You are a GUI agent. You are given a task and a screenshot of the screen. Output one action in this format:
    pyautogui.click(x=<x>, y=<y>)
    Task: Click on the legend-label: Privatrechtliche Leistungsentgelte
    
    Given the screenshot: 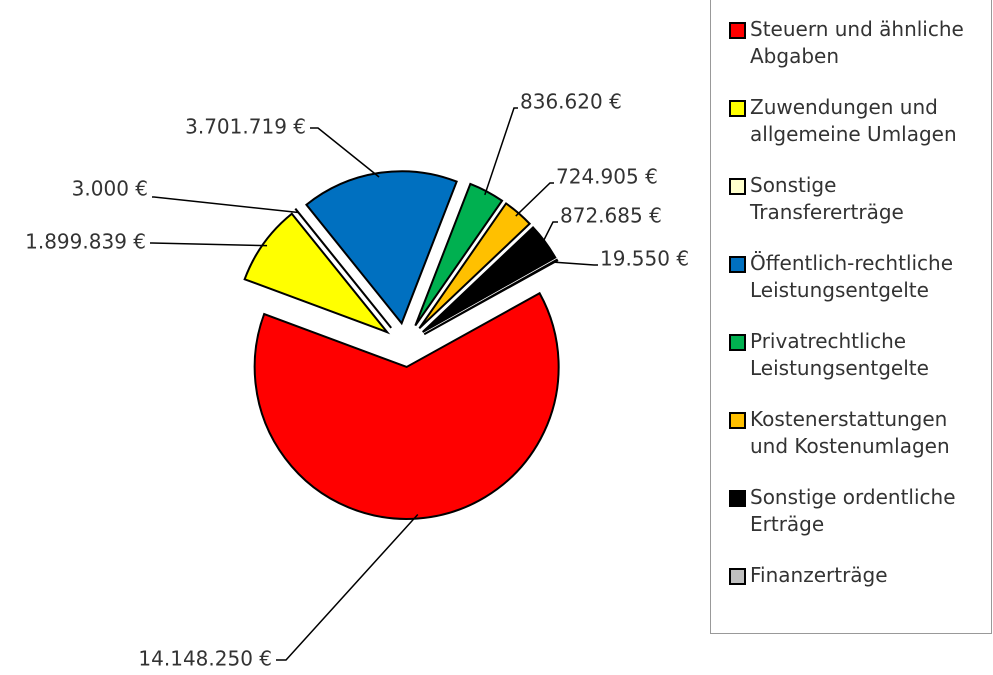 What is the action you would take?
    pyautogui.click(x=839, y=354)
    